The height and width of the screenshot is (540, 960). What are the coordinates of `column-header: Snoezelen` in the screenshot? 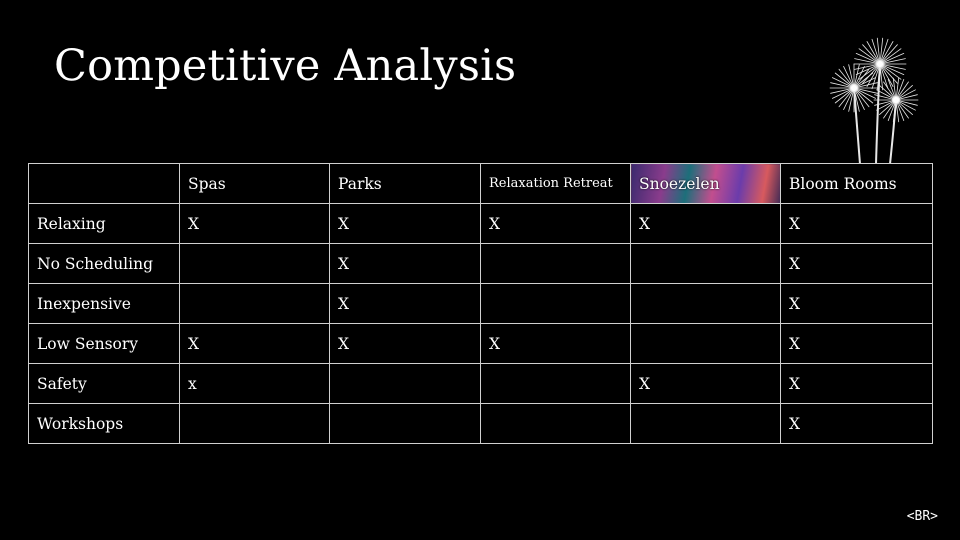 It's located at (705, 183).